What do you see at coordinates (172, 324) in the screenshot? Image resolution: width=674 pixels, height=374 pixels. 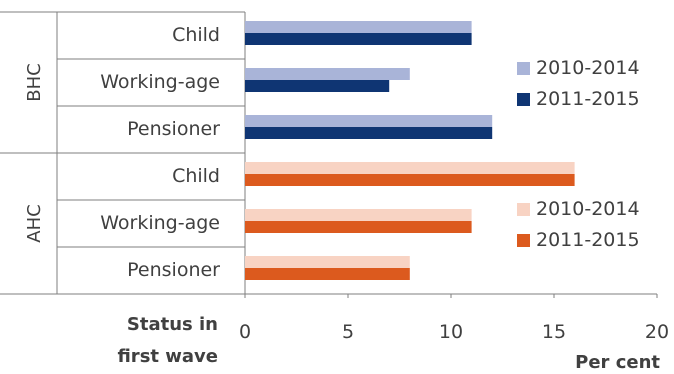 I see `y-axis-label-line1: Status in` at bounding box center [172, 324].